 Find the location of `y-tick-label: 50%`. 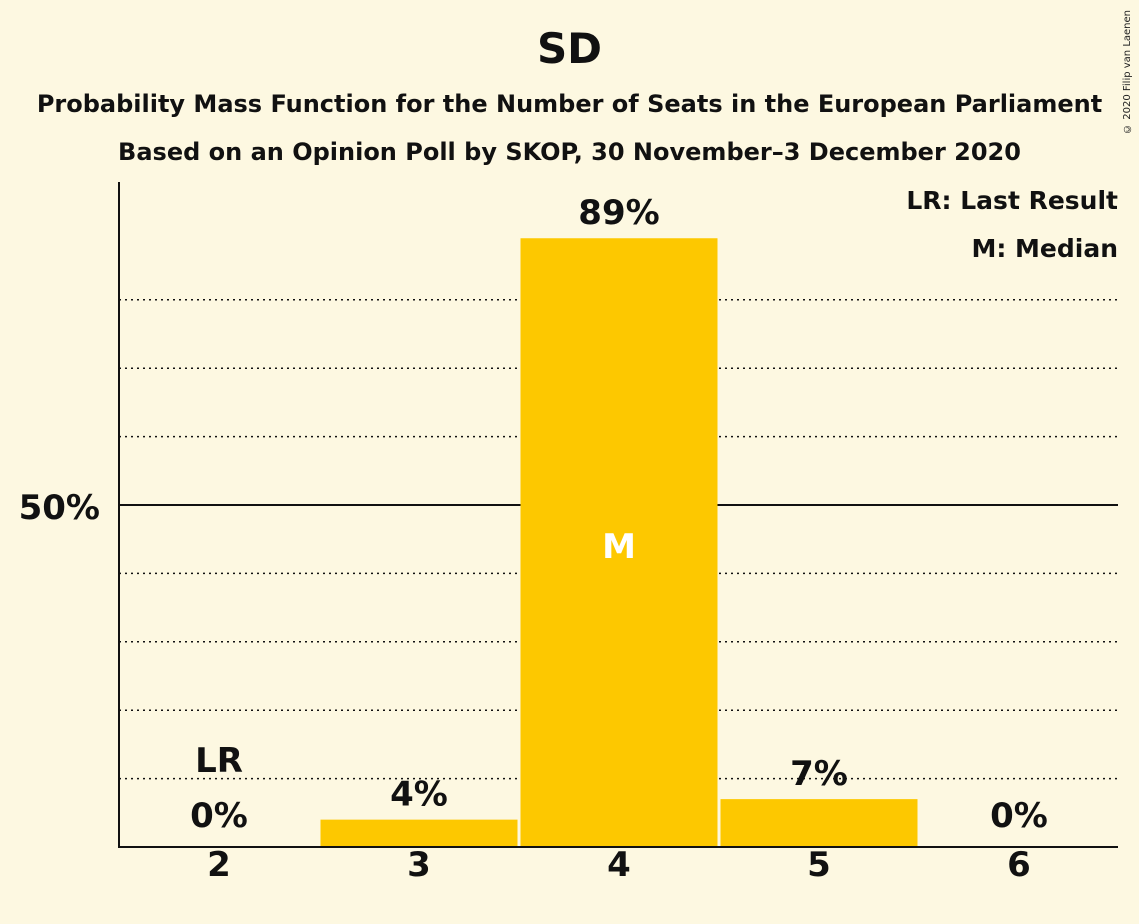

y-tick-label: 50% is located at coordinates (59, 508).